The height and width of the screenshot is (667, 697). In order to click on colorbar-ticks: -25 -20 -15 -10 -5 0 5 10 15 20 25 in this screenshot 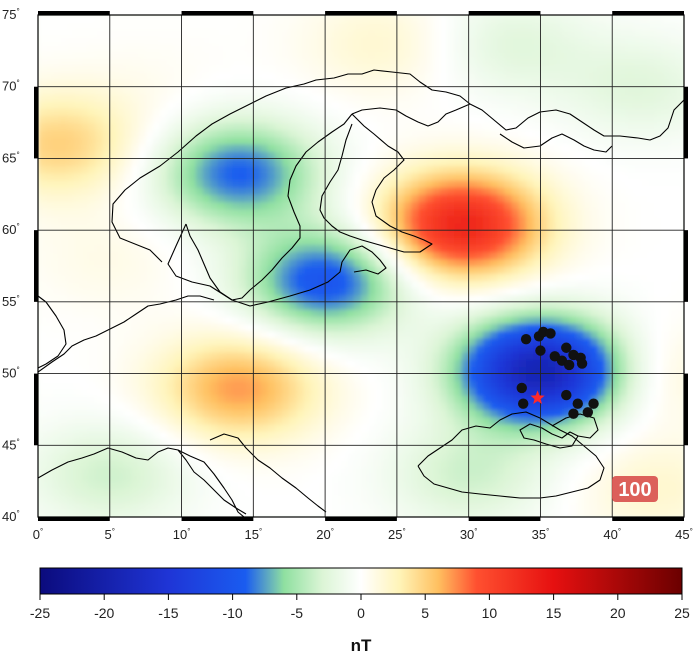, I will do `click(360, 607)`.